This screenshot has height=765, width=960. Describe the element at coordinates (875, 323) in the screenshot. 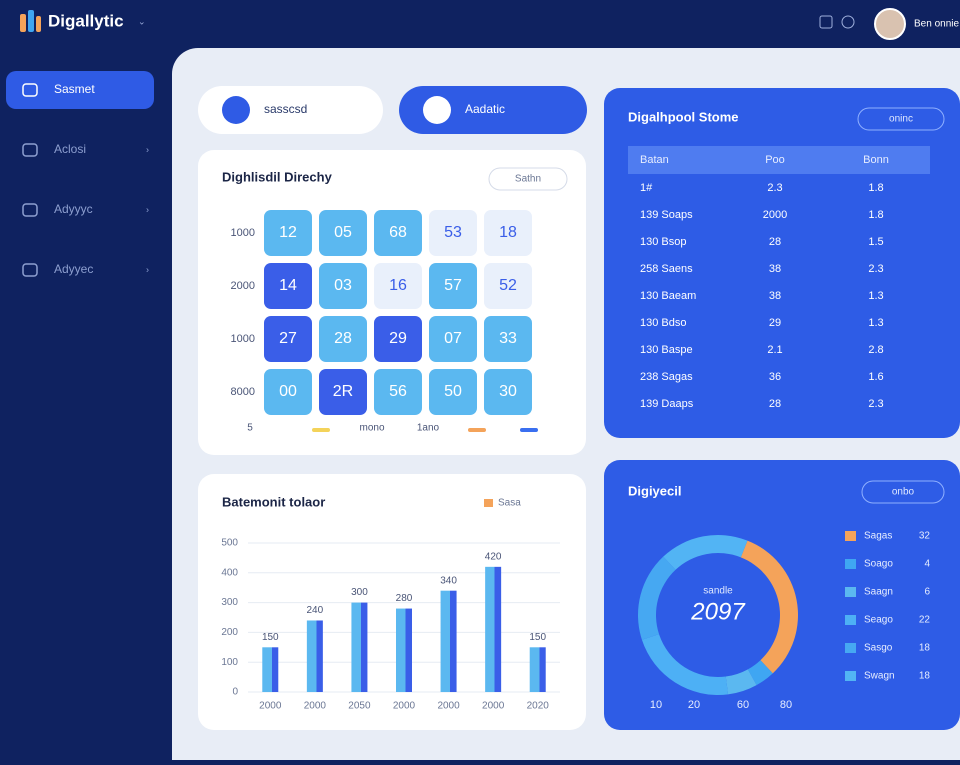

I see `table-cell: 1.3` at that location.